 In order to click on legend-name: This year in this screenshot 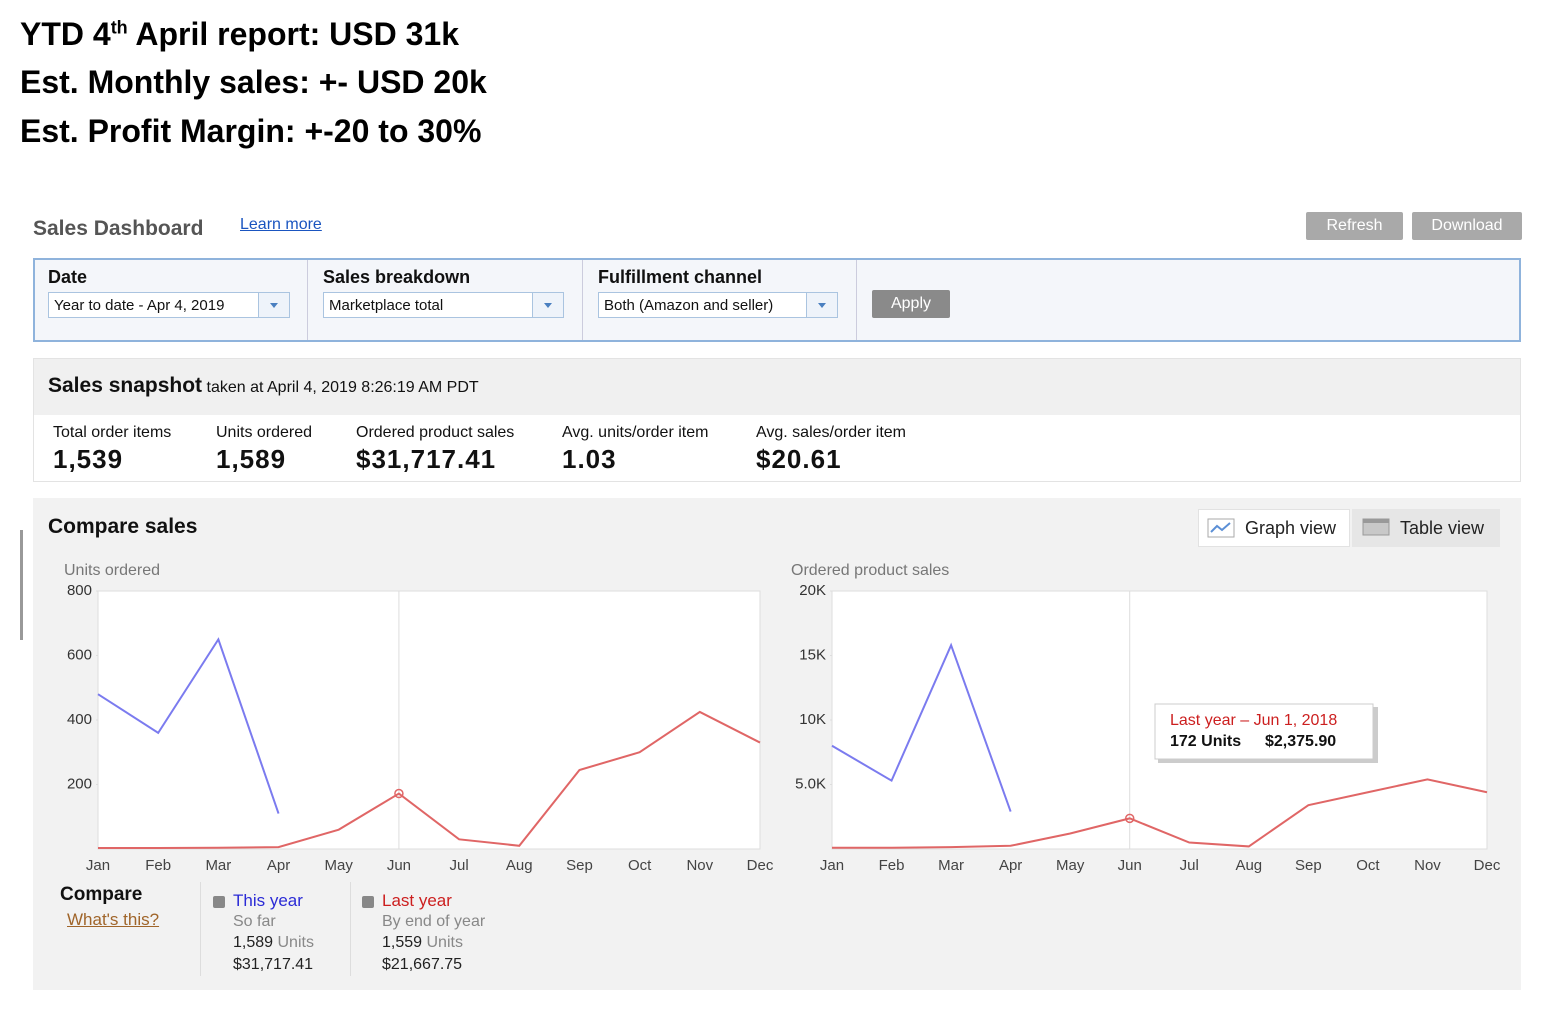, I will do `click(268, 900)`.